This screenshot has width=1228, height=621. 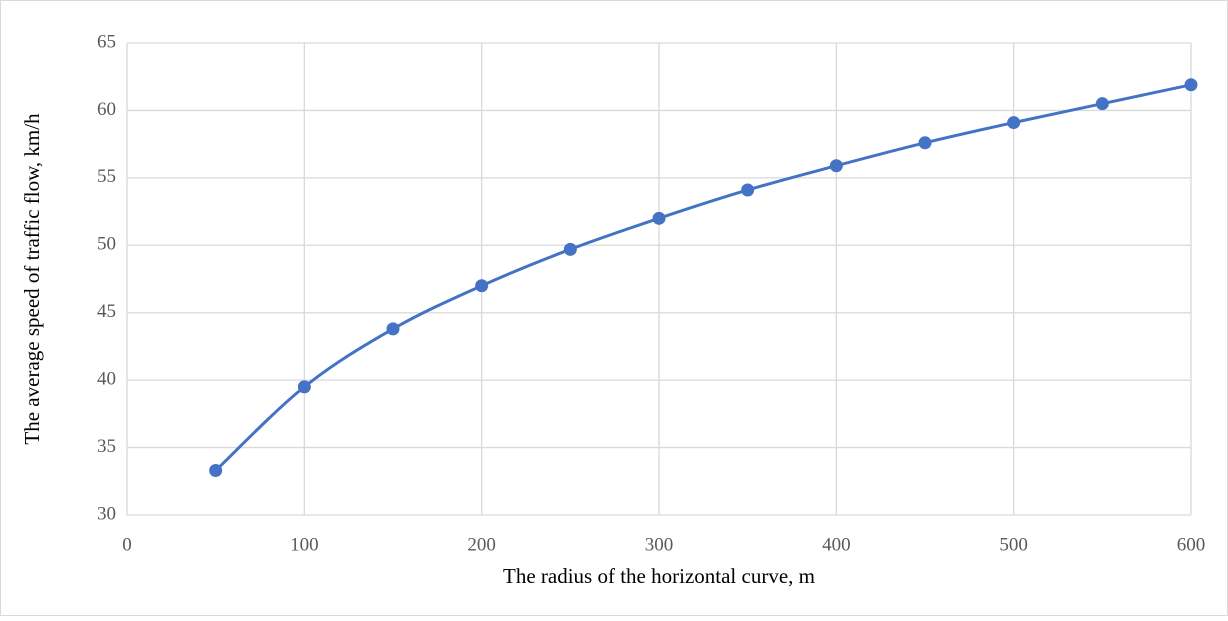 What do you see at coordinates (106, 41) in the screenshot?
I see `y-tick-label: 65` at bounding box center [106, 41].